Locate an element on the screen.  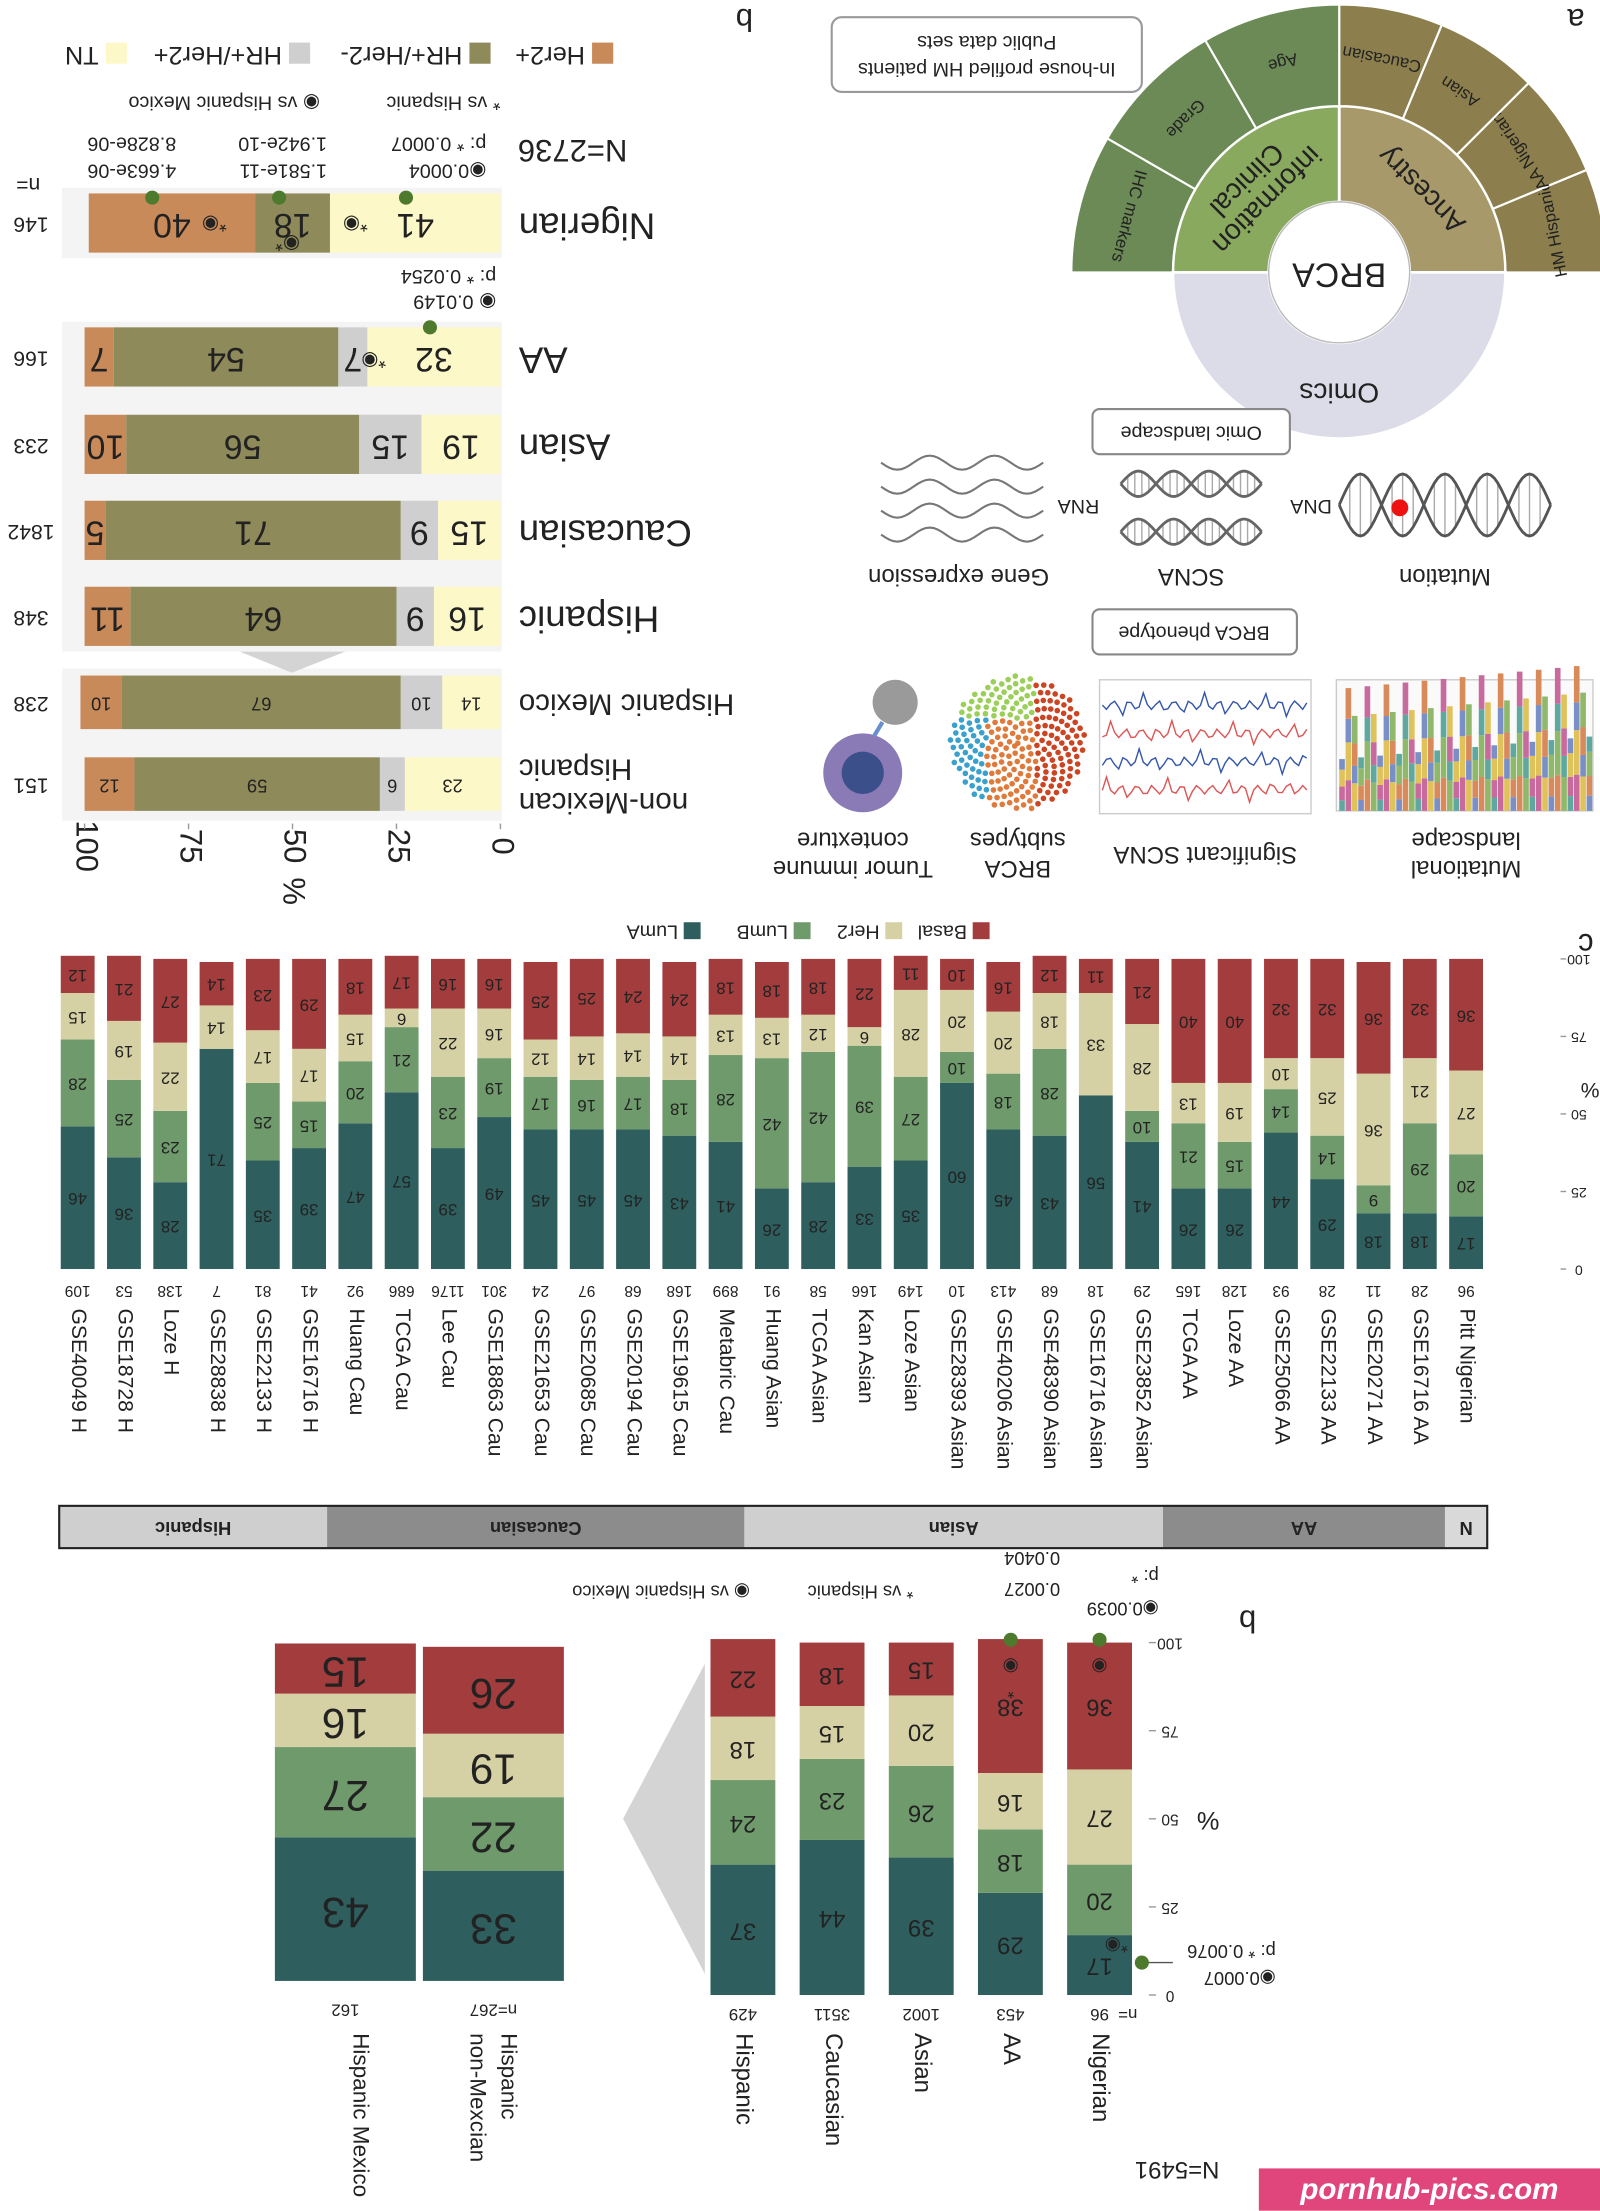
segment-label: 43 is located at coordinates (679, 1203).